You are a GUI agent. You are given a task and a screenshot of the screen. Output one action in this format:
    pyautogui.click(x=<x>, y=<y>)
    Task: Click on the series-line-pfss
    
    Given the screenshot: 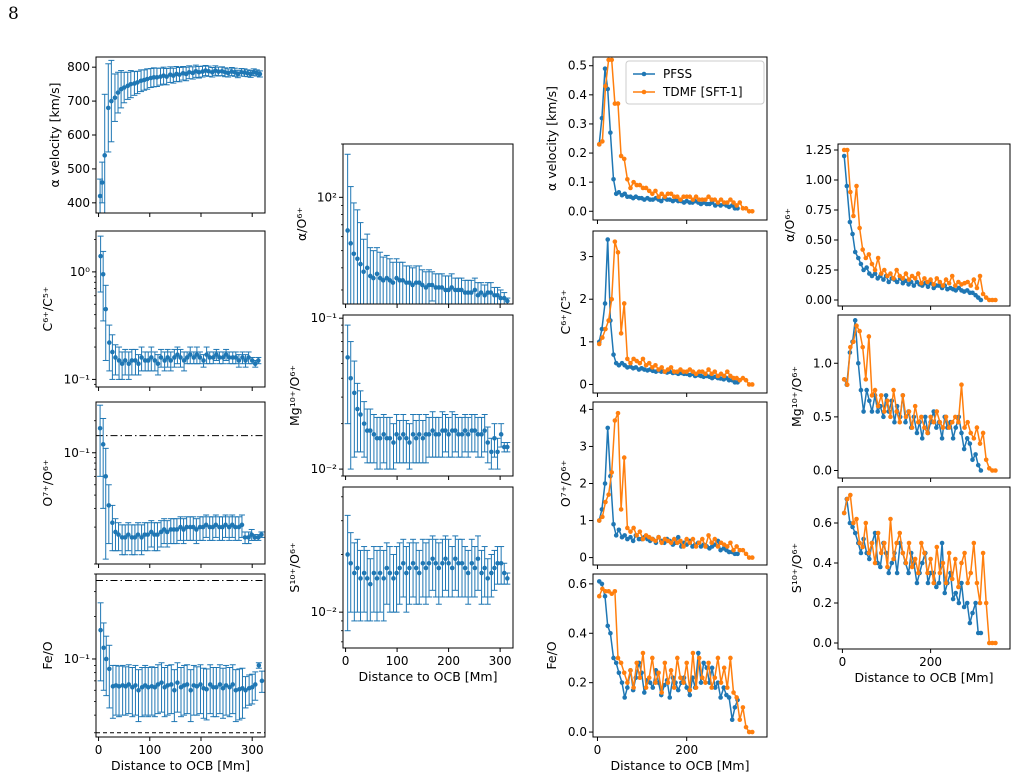 What is the action you would take?
    pyautogui.click(x=912, y=228)
    